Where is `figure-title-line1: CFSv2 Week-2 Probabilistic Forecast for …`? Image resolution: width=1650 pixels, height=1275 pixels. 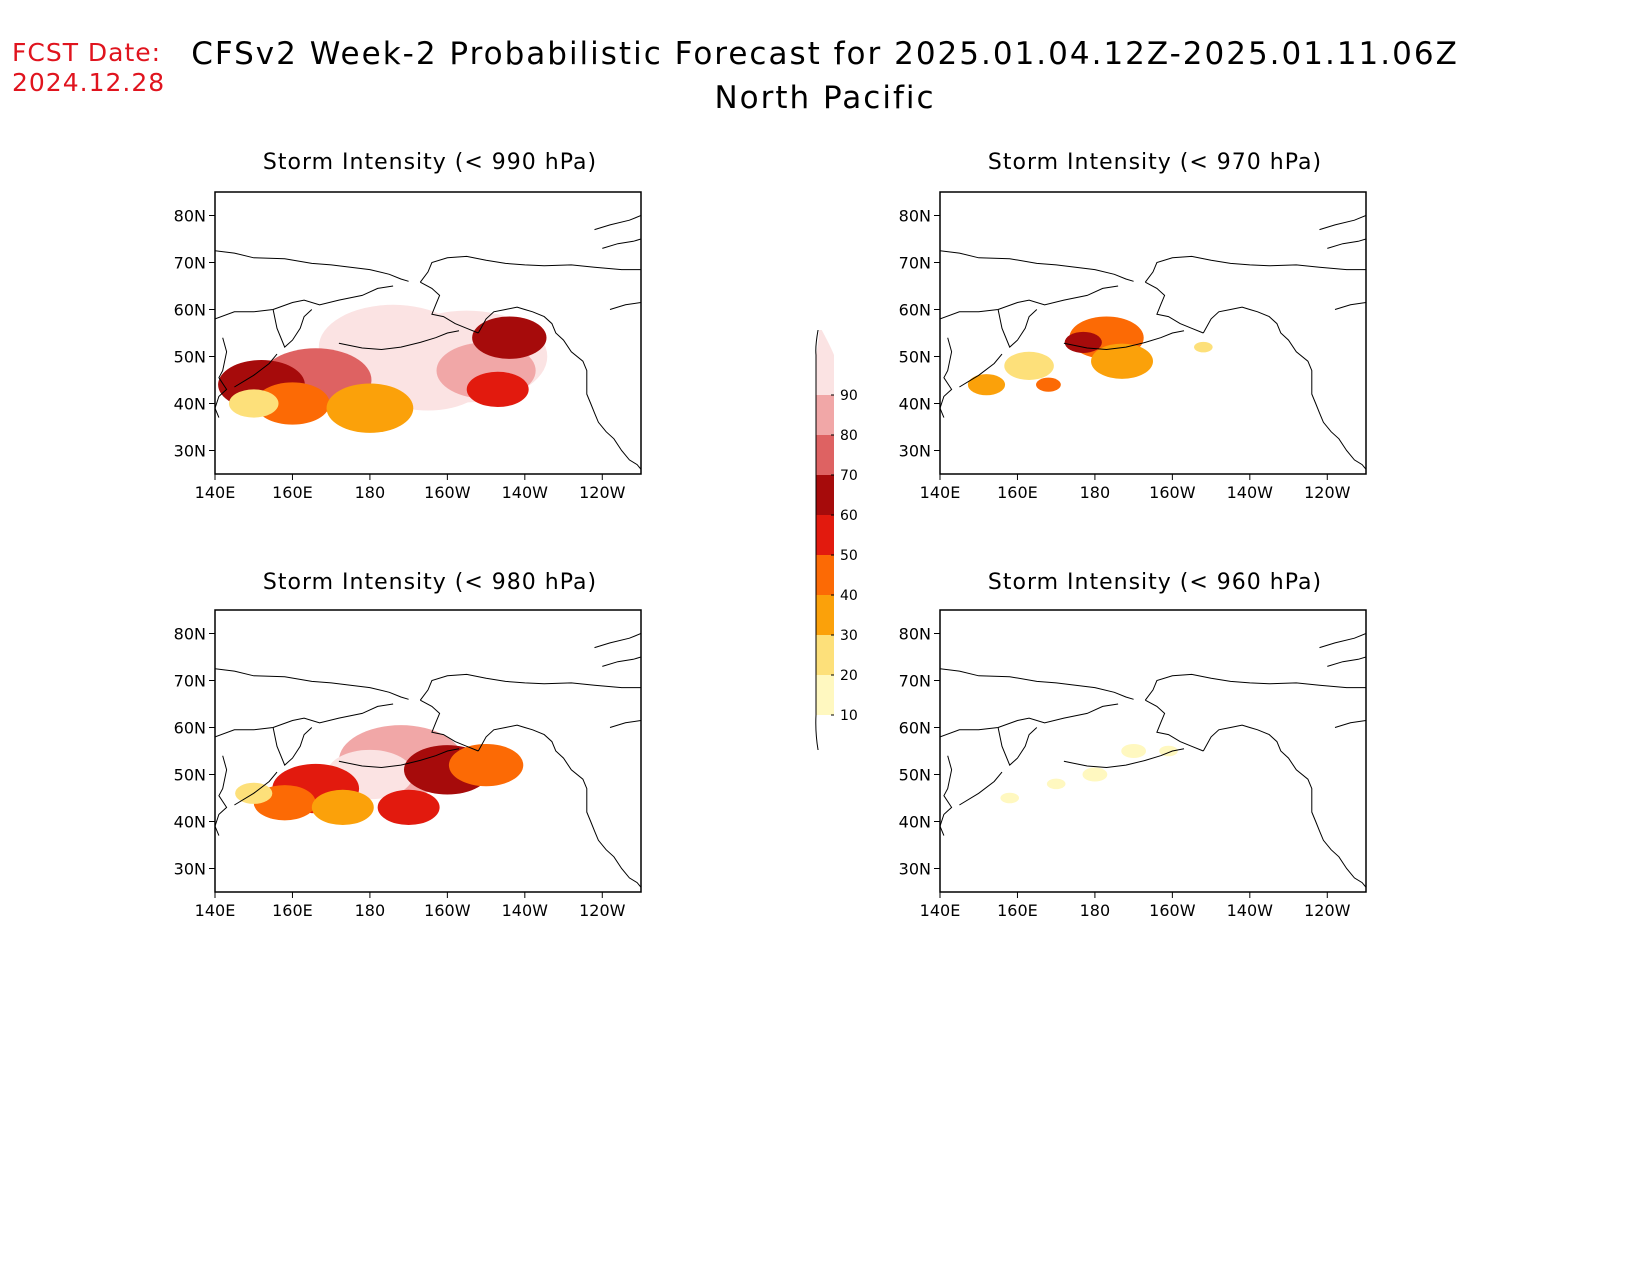
figure-title-line1: CFSv2 Week-2 Probabilistic Forecast for … is located at coordinates (825, 54).